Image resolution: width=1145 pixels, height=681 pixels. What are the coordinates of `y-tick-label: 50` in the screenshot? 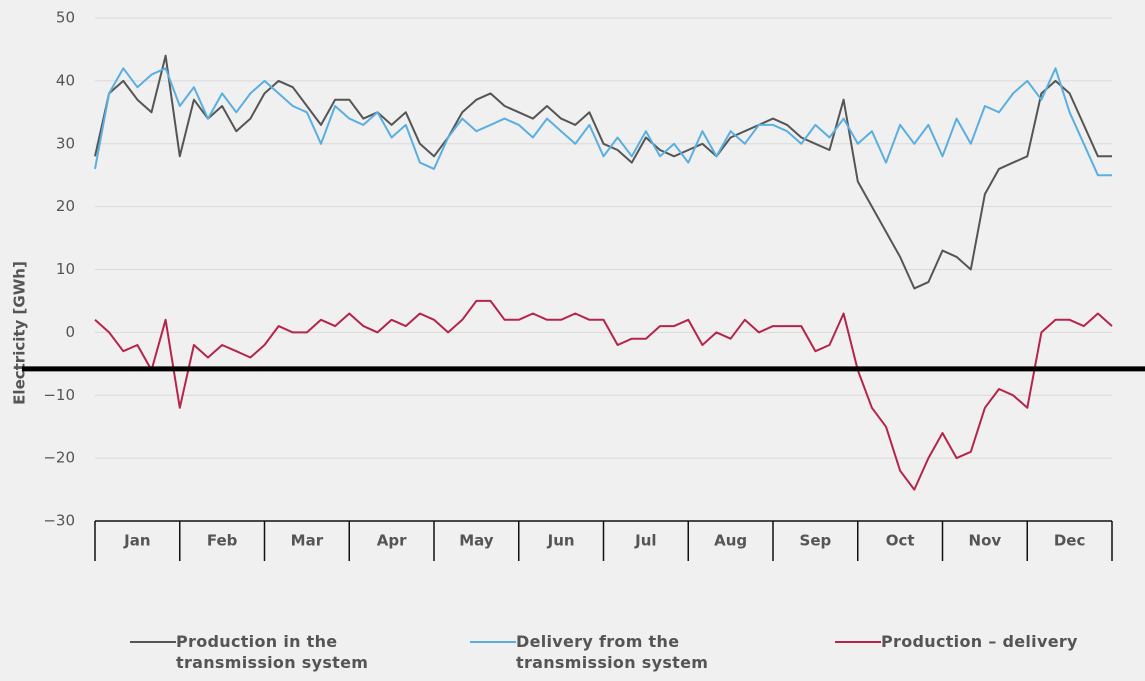 It's located at (65, 18).